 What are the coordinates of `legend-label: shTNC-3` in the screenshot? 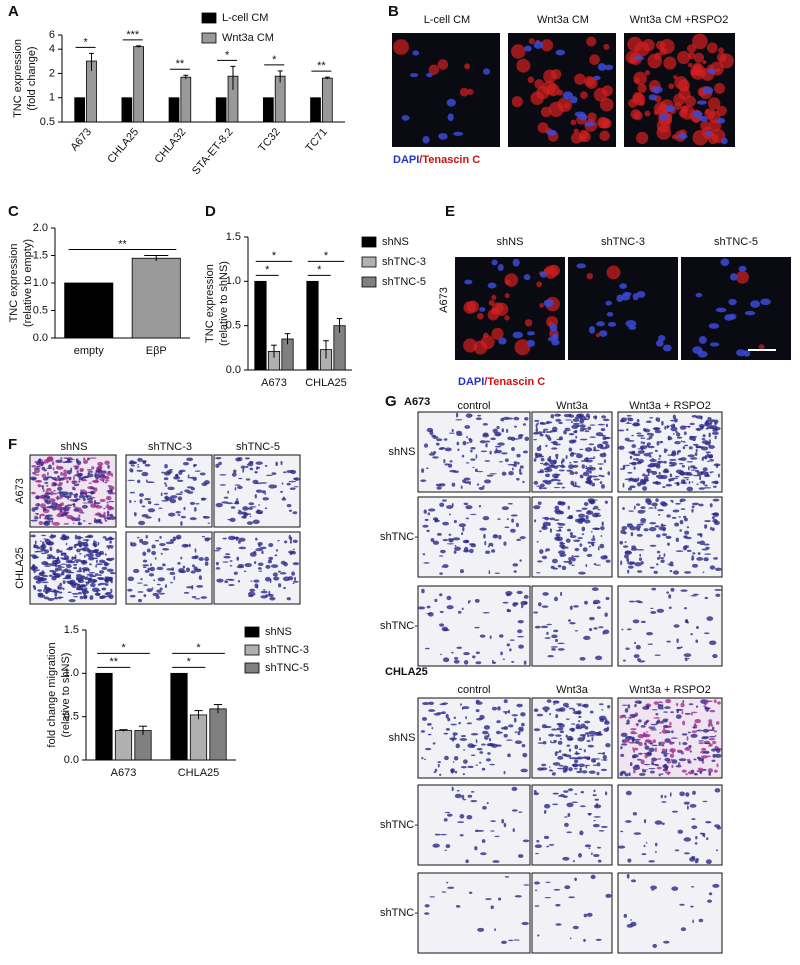 It's located at (404, 262).